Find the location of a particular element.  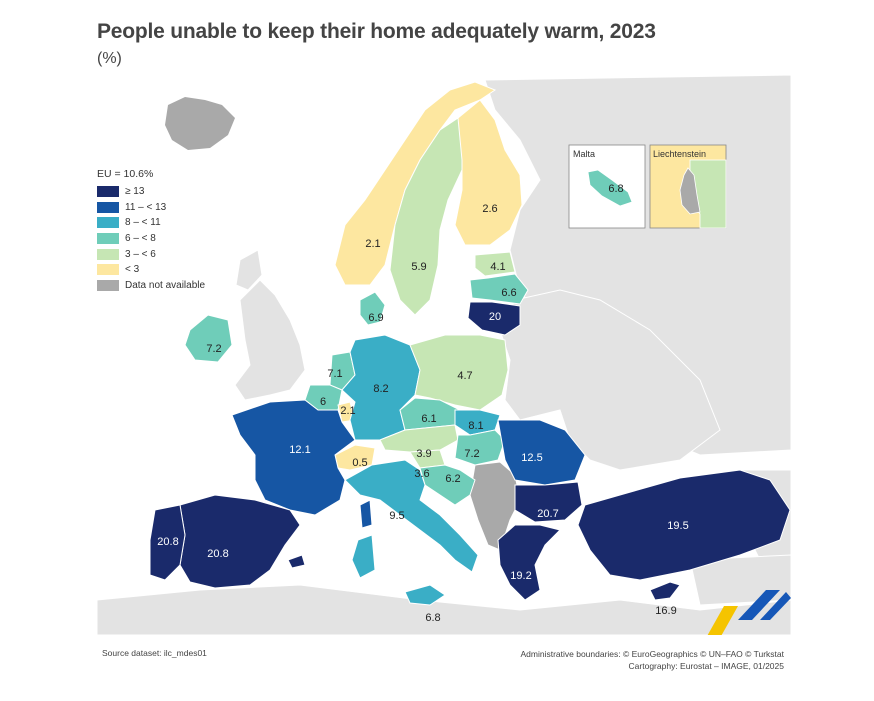

iceland-shape is located at coordinates (200, 123).